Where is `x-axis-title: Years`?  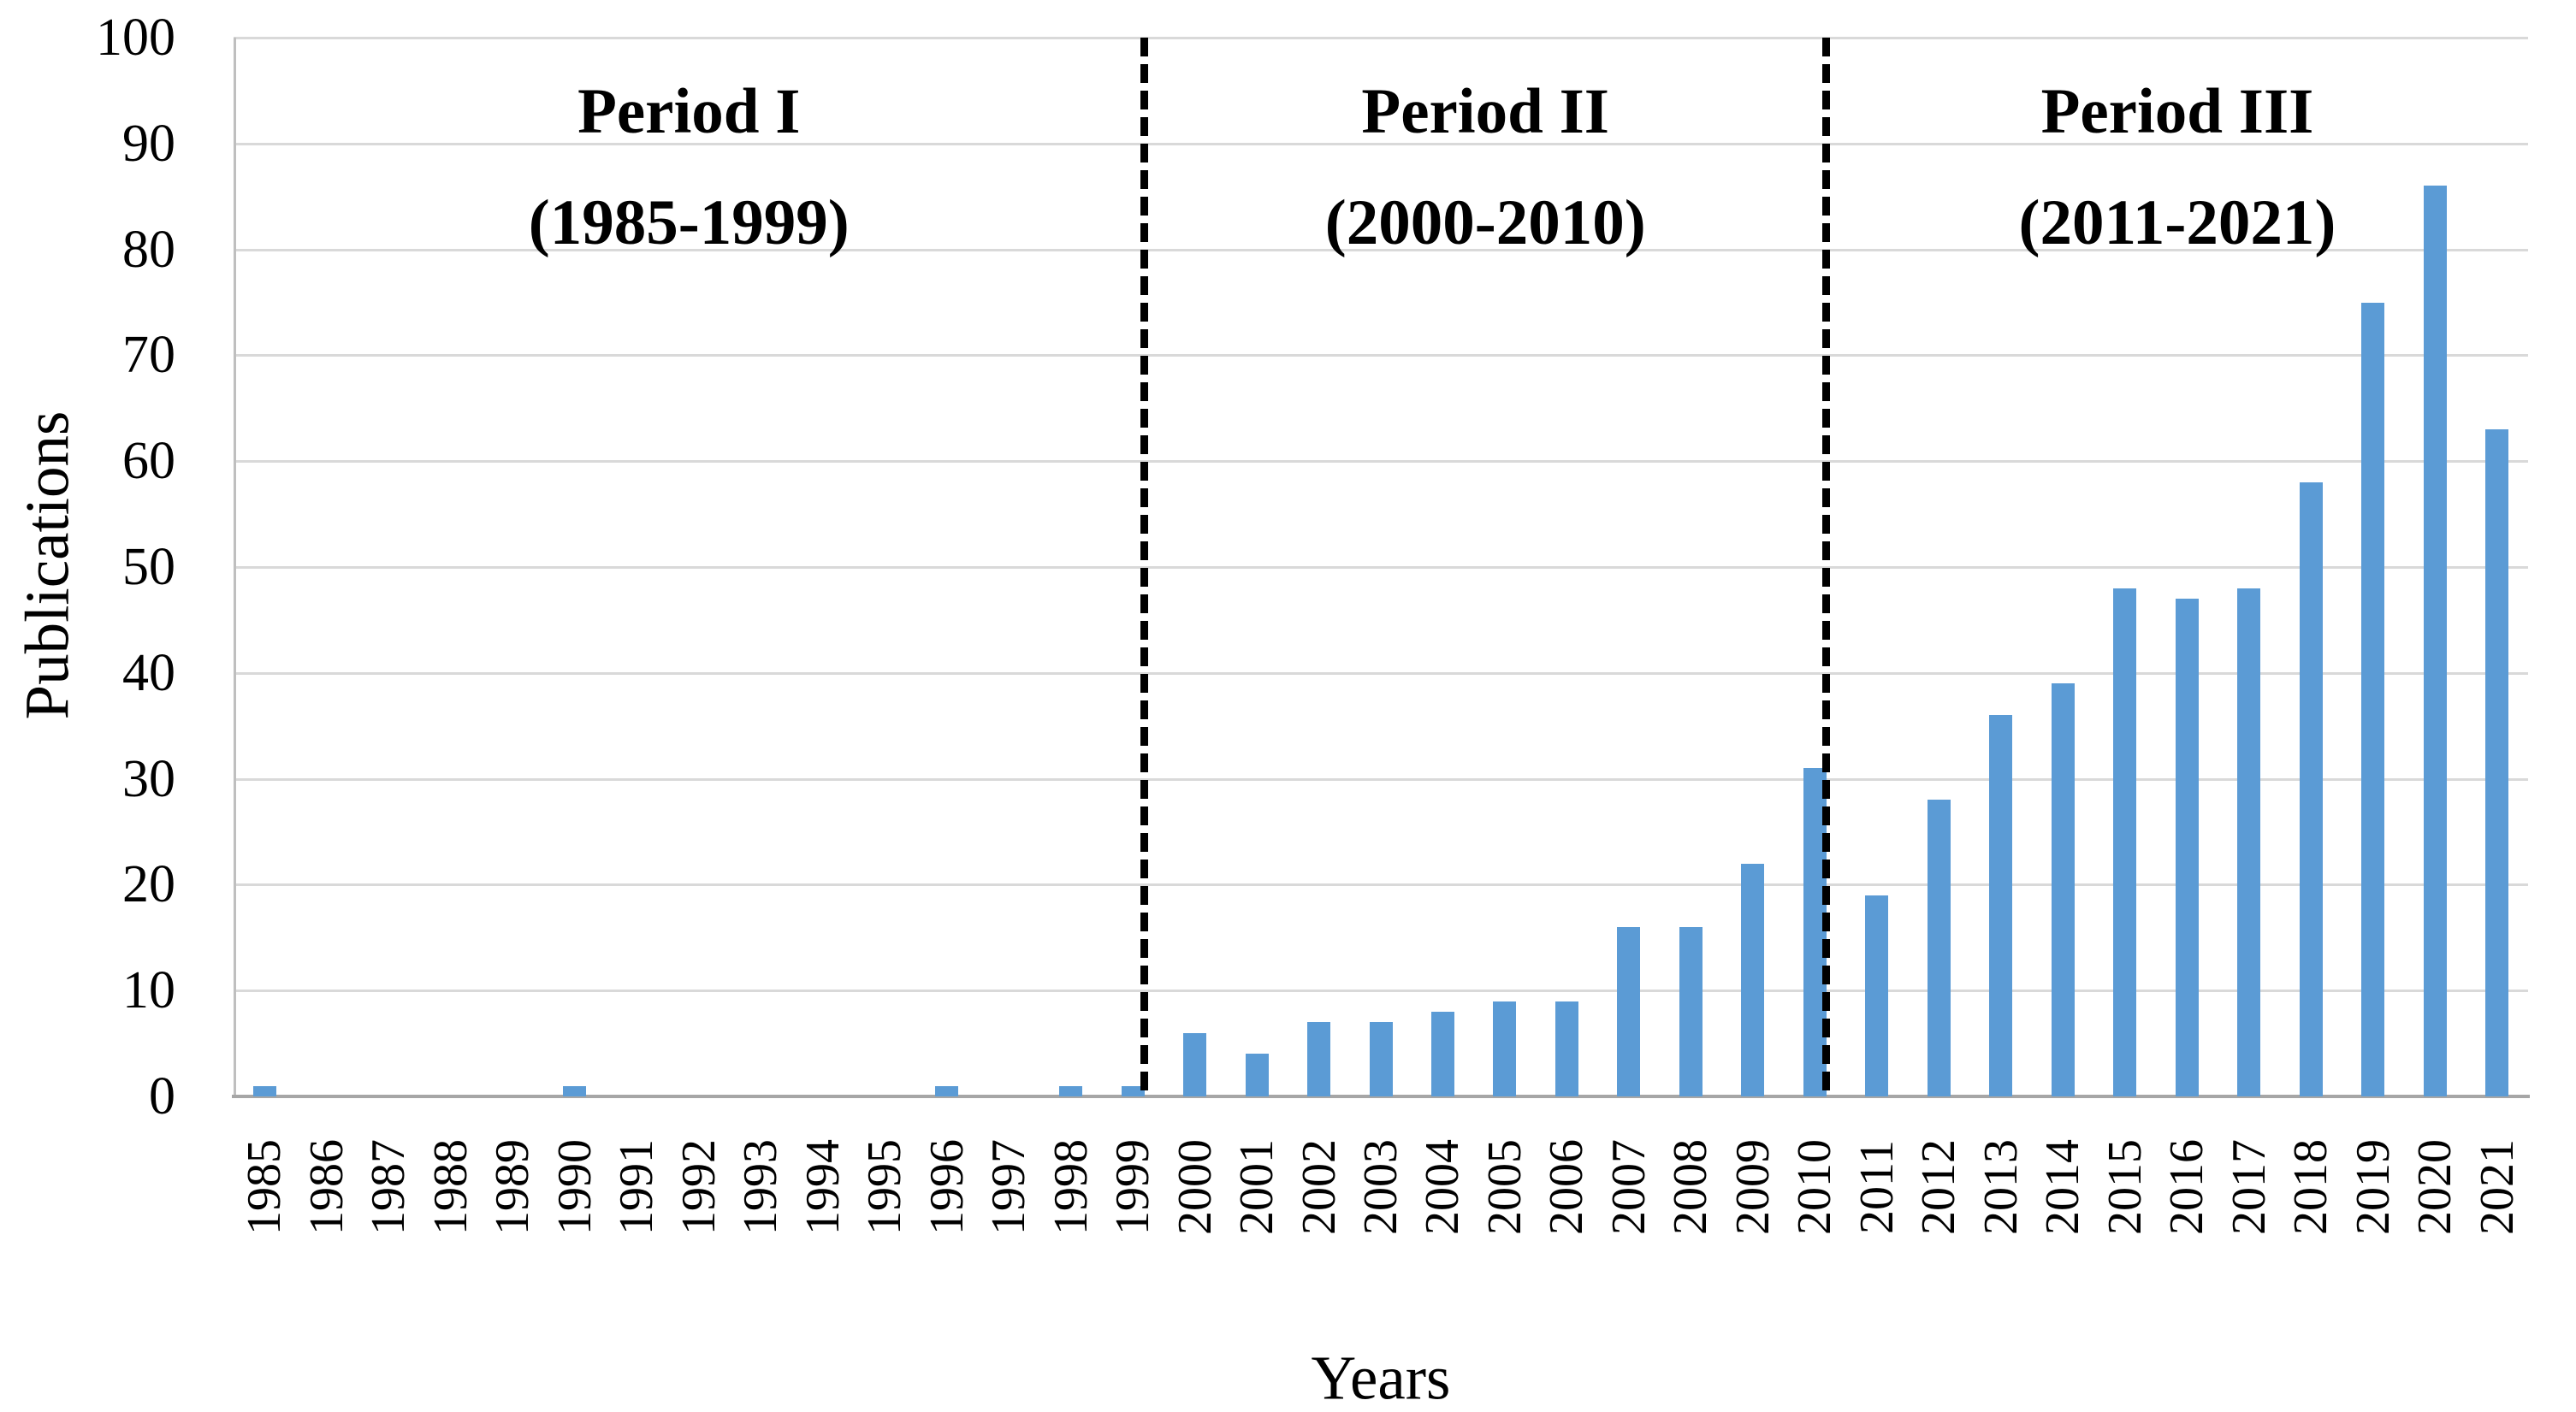 x-axis-title: Years is located at coordinates (1381, 1378).